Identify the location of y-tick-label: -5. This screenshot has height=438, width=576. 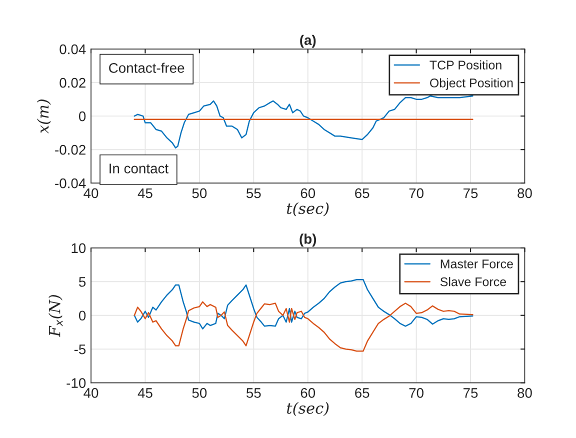
(80, 349).